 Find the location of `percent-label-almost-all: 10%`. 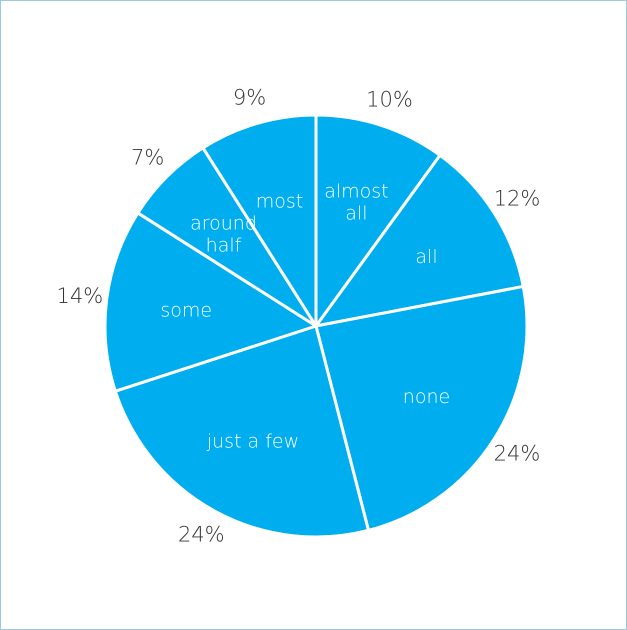

percent-label-almost-all: 10% is located at coordinates (389, 100).